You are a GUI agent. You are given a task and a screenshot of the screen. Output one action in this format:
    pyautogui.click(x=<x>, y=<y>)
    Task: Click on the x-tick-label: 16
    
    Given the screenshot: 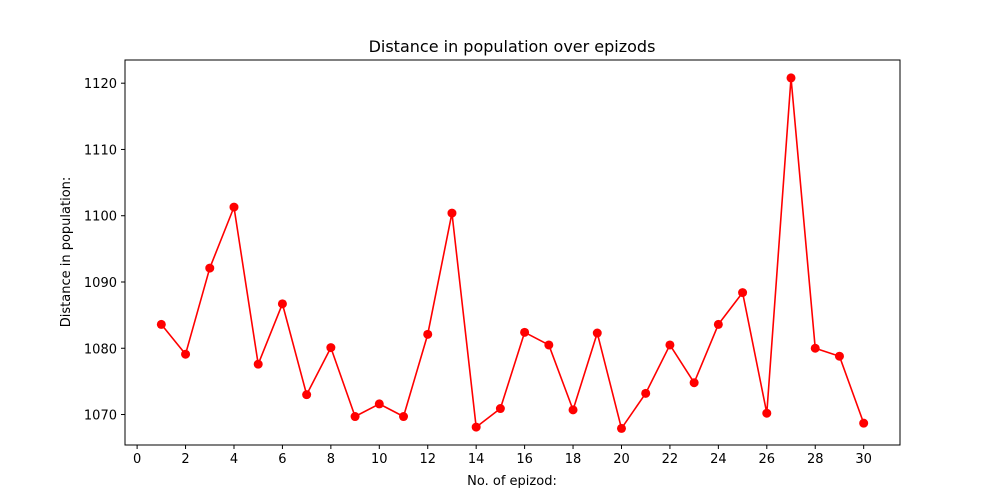 What is the action you would take?
    pyautogui.click(x=524, y=459)
    